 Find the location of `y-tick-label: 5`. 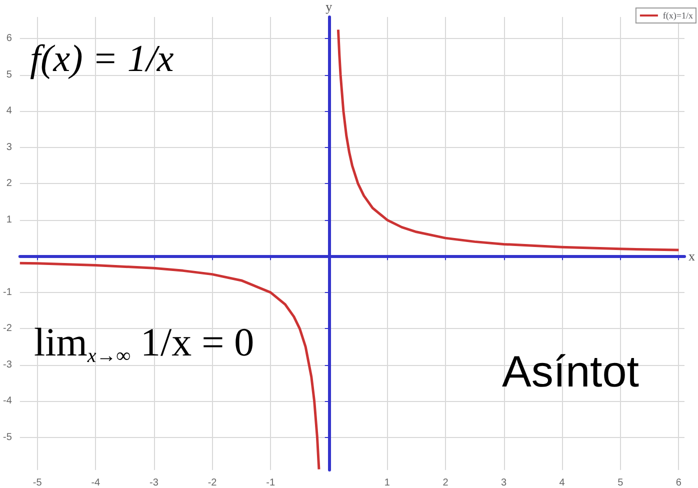

y-tick-label: 5 is located at coordinates (9, 74).